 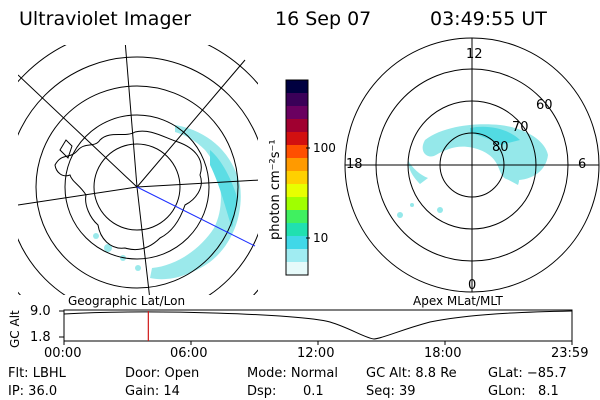 What do you see at coordinates (316, 353) in the screenshot?
I see `time-tick-1200: 12:00` at bounding box center [316, 353].